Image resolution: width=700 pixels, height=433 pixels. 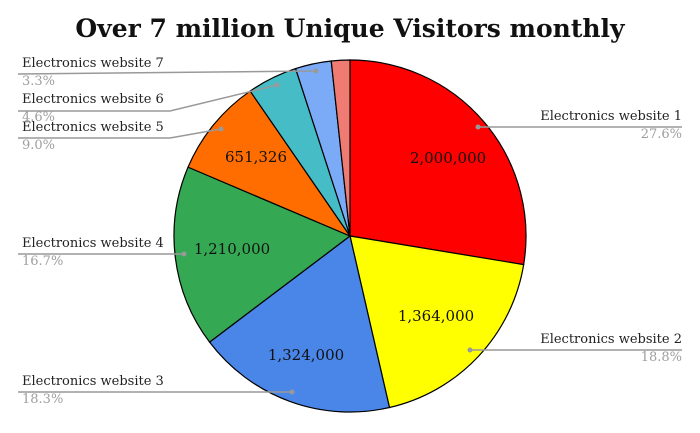 What do you see at coordinates (93, 63) in the screenshot?
I see `label-website-7: Electronics website 7` at bounding box center [93, 63].